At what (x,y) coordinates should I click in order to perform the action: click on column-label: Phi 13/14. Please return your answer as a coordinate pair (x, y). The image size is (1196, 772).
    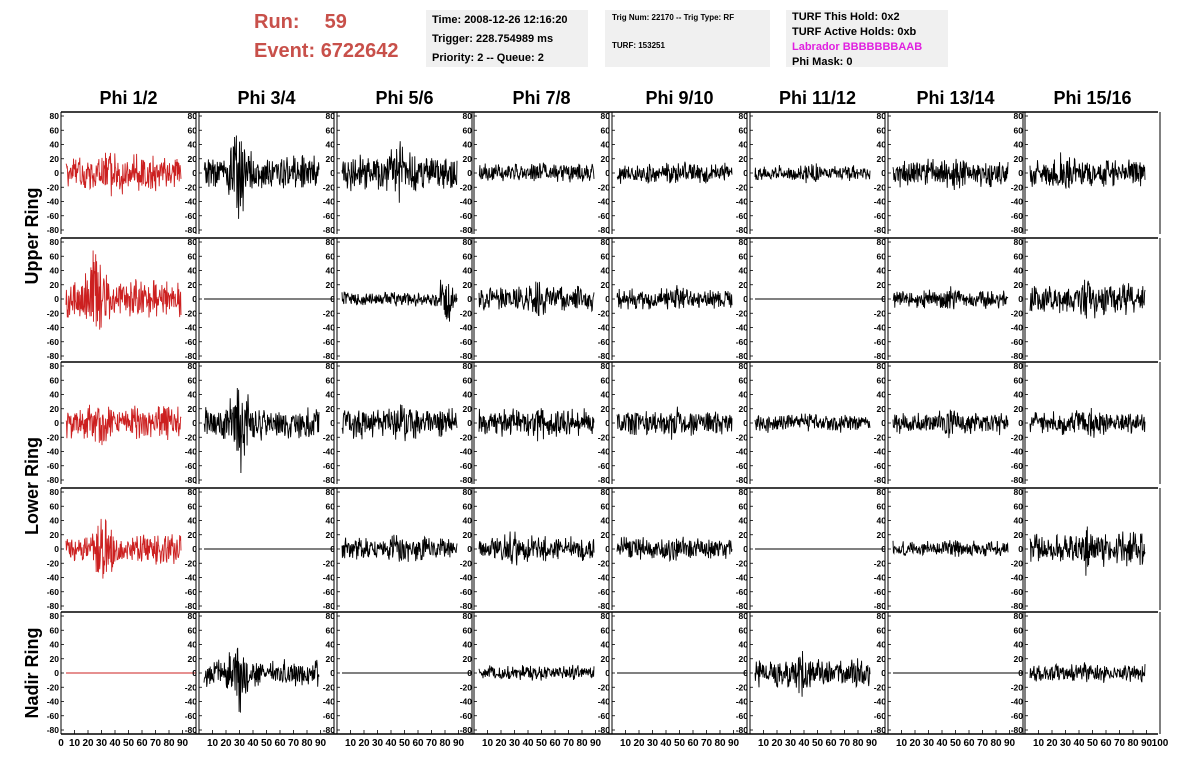
    Looking at the image, I should click on (955, 98).